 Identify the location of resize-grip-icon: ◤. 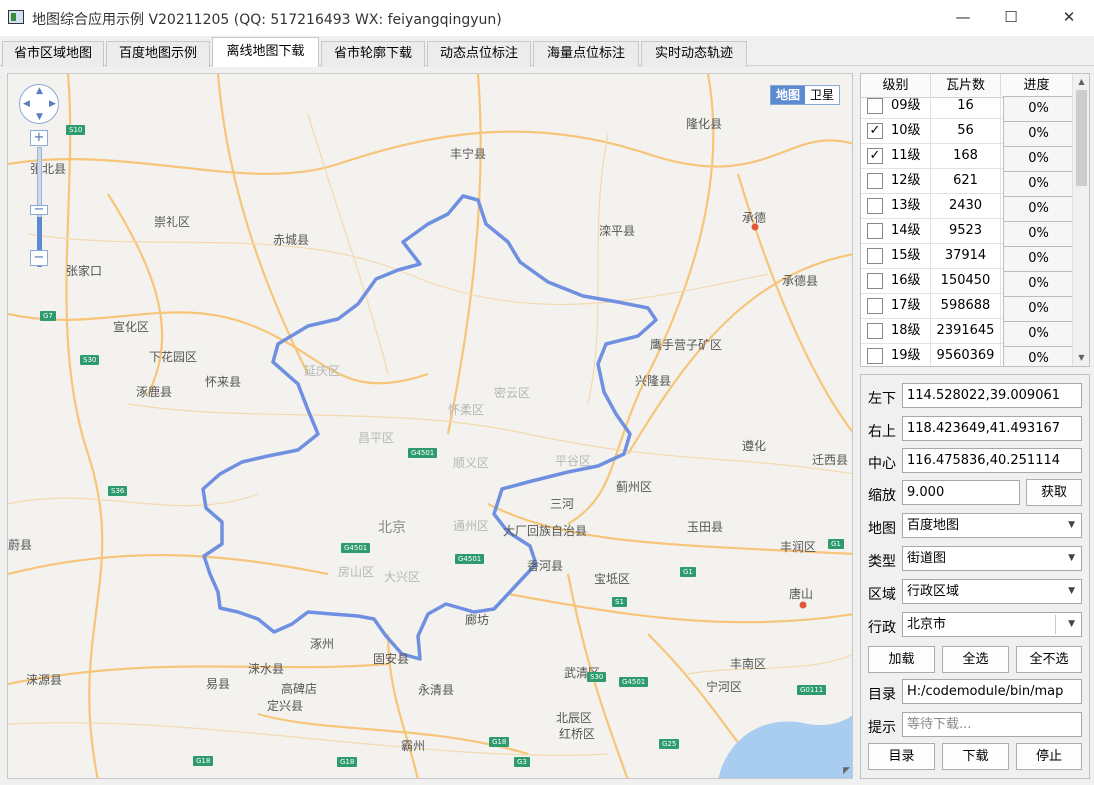
(846, 771).